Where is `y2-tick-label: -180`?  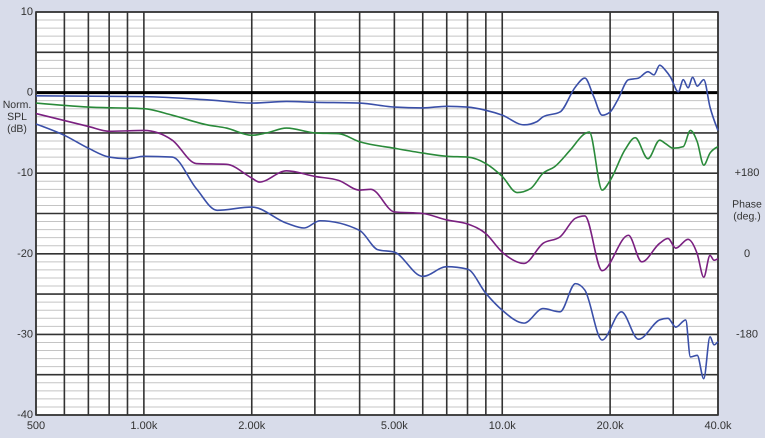 y2-tick-label: -180 is located at coordinates (747, 334).